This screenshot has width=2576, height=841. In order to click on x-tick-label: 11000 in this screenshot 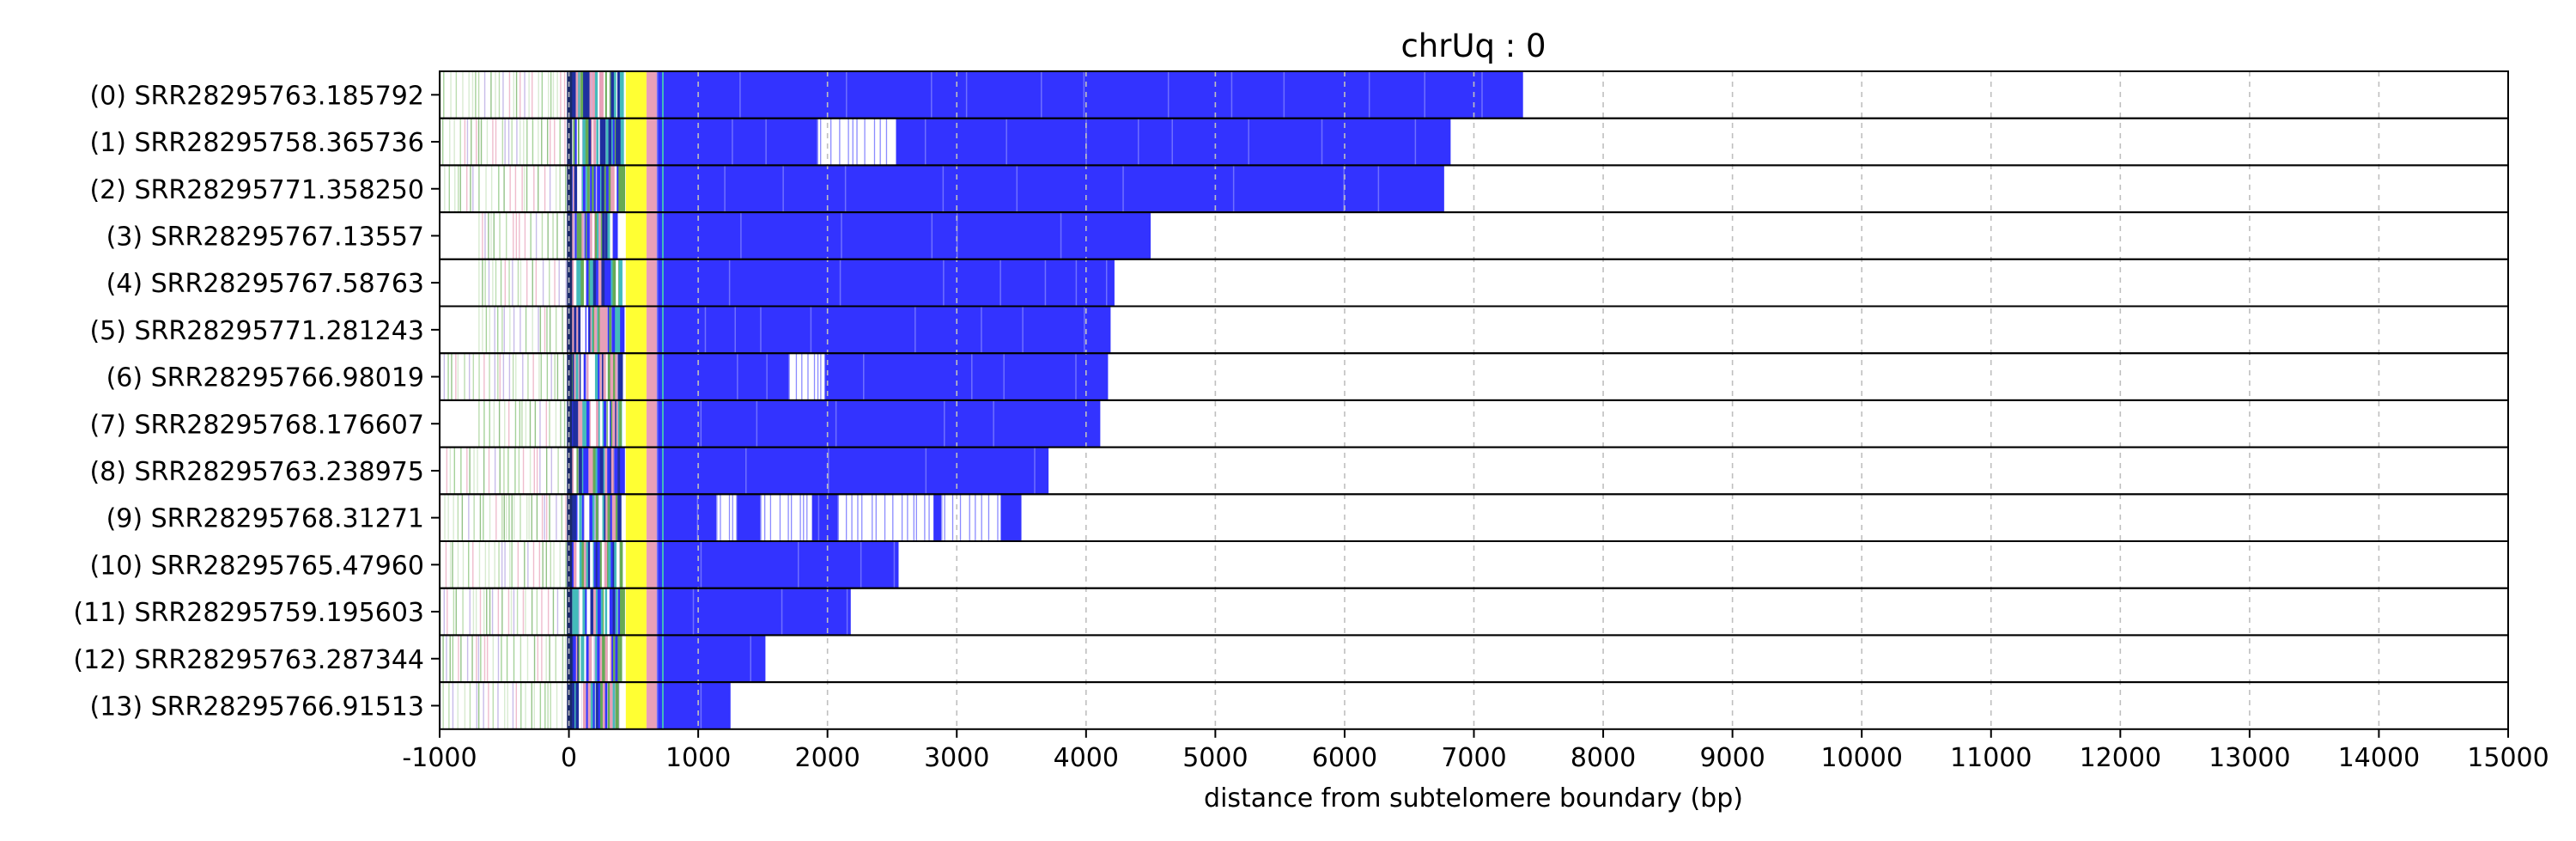, I will do `click(1991, 758)`.